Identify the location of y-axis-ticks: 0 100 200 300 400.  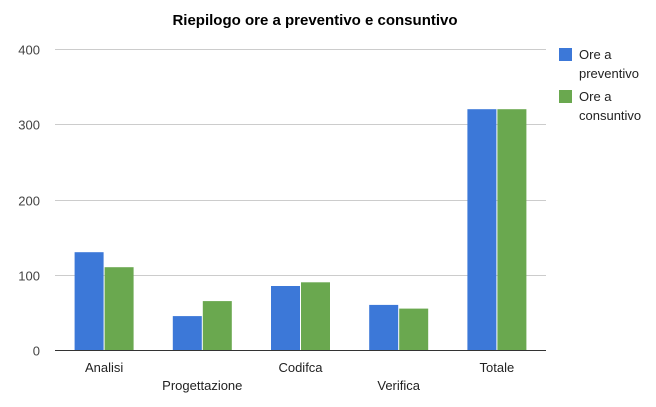
(29, 201).